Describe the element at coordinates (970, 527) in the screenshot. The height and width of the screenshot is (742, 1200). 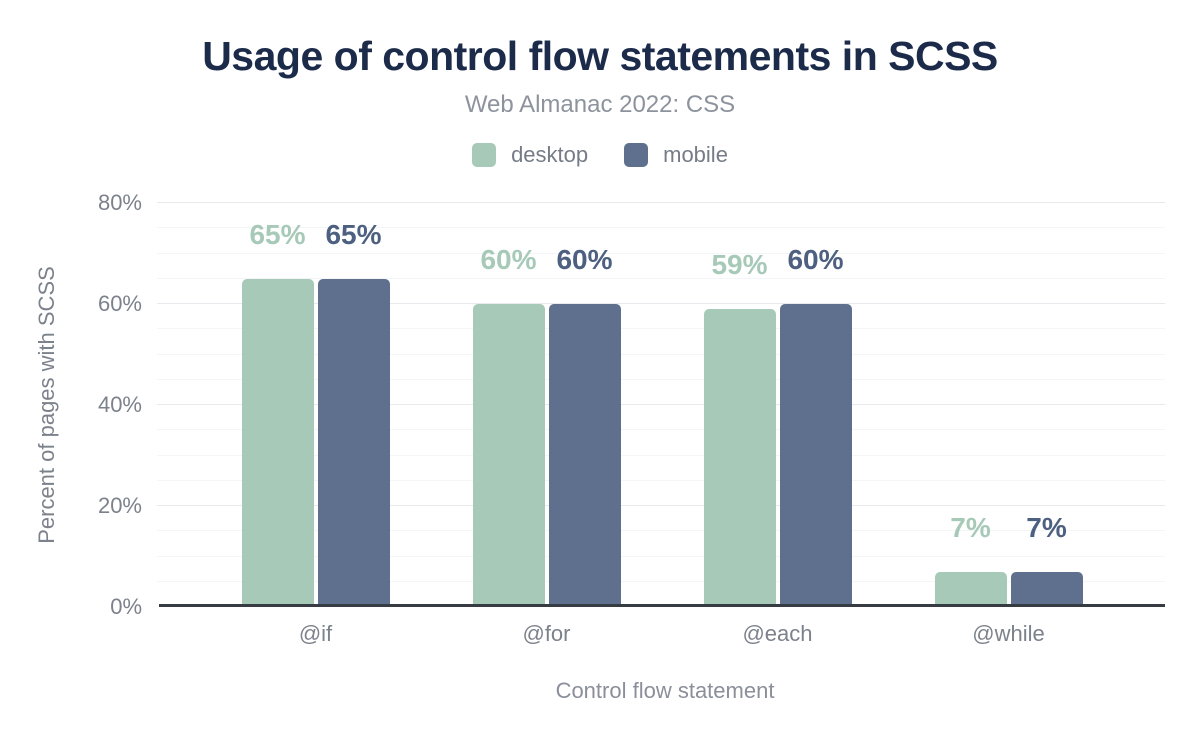
I see `desktop-value-label-while: 7%` at that location.